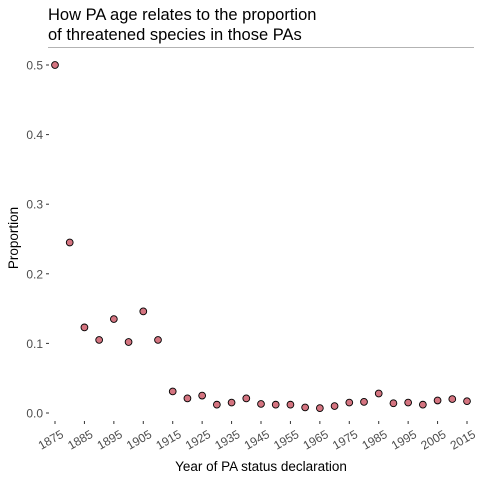 The width and height of the screenshot is (480, 480). I want to click on x-tick-label: 1975, so click(345, 440).